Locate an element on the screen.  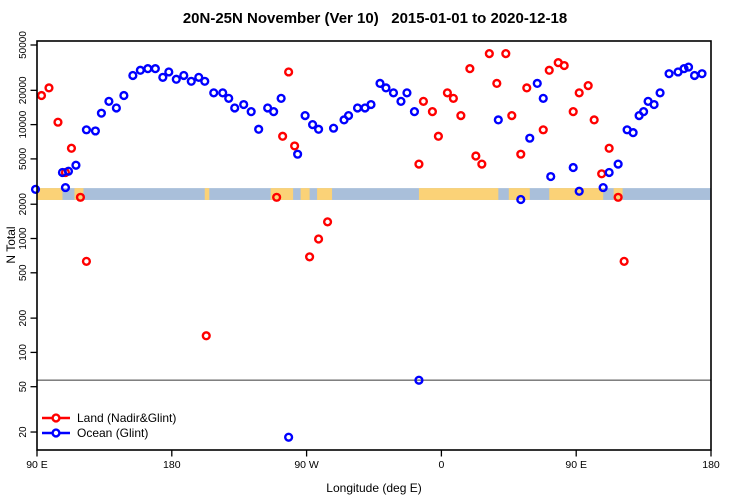
x-axis-title: Longitude (deg E) is located at coordinates (374, 488).